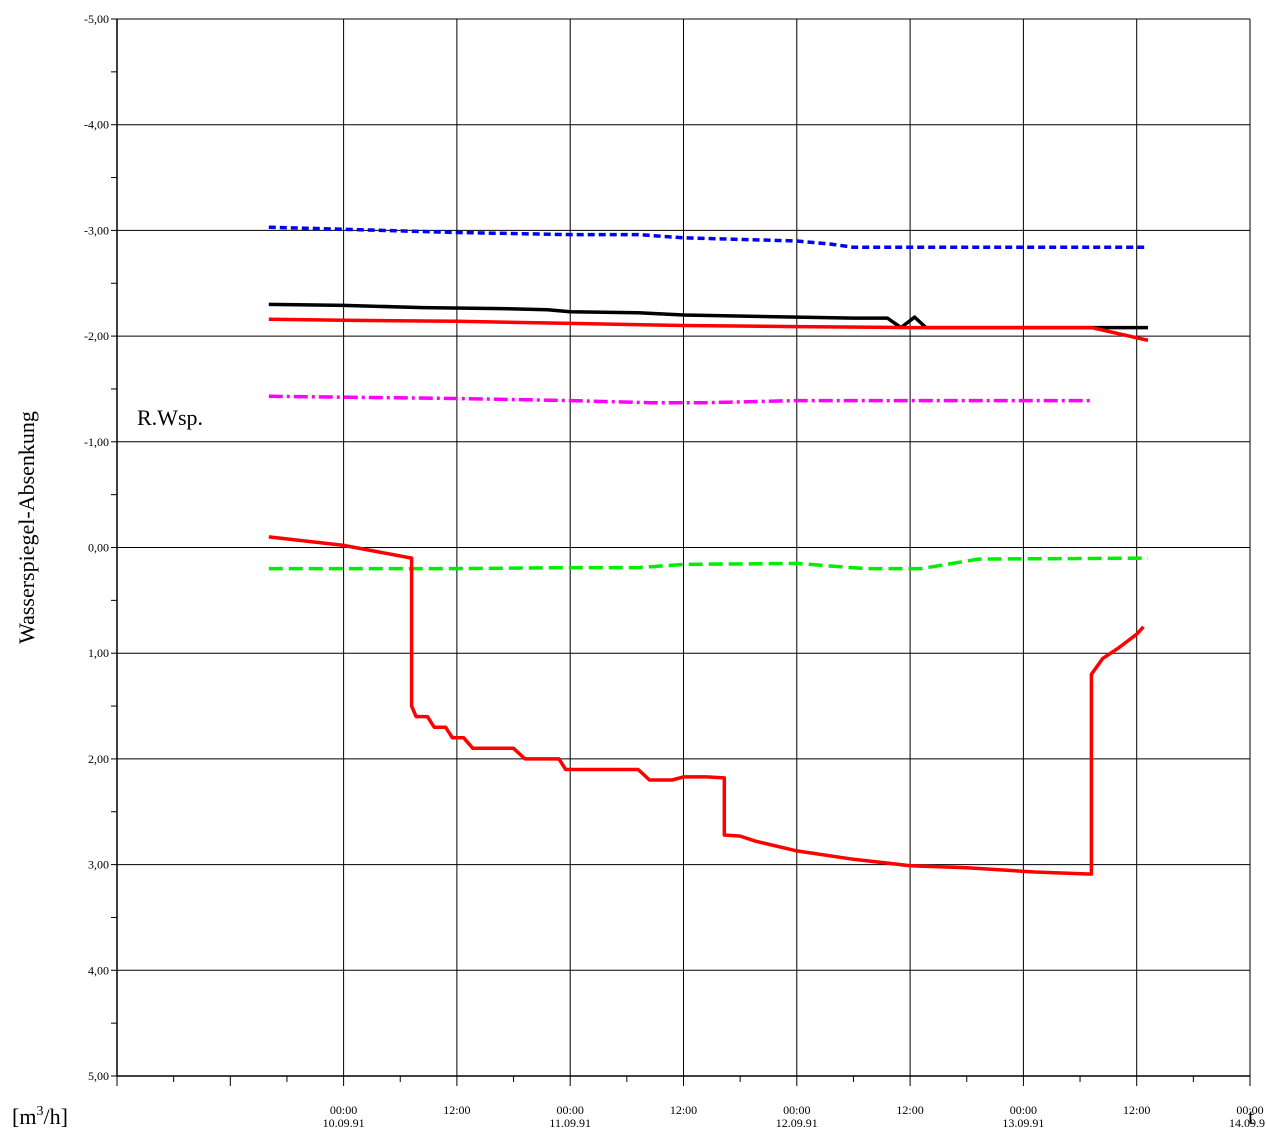 The width and height of the screenshot is (1266, 1138). What do you see at coordinates (96, 125) in the screenshot?
I see `y-tick-label: -4,00` at bounding box center [96, 125].